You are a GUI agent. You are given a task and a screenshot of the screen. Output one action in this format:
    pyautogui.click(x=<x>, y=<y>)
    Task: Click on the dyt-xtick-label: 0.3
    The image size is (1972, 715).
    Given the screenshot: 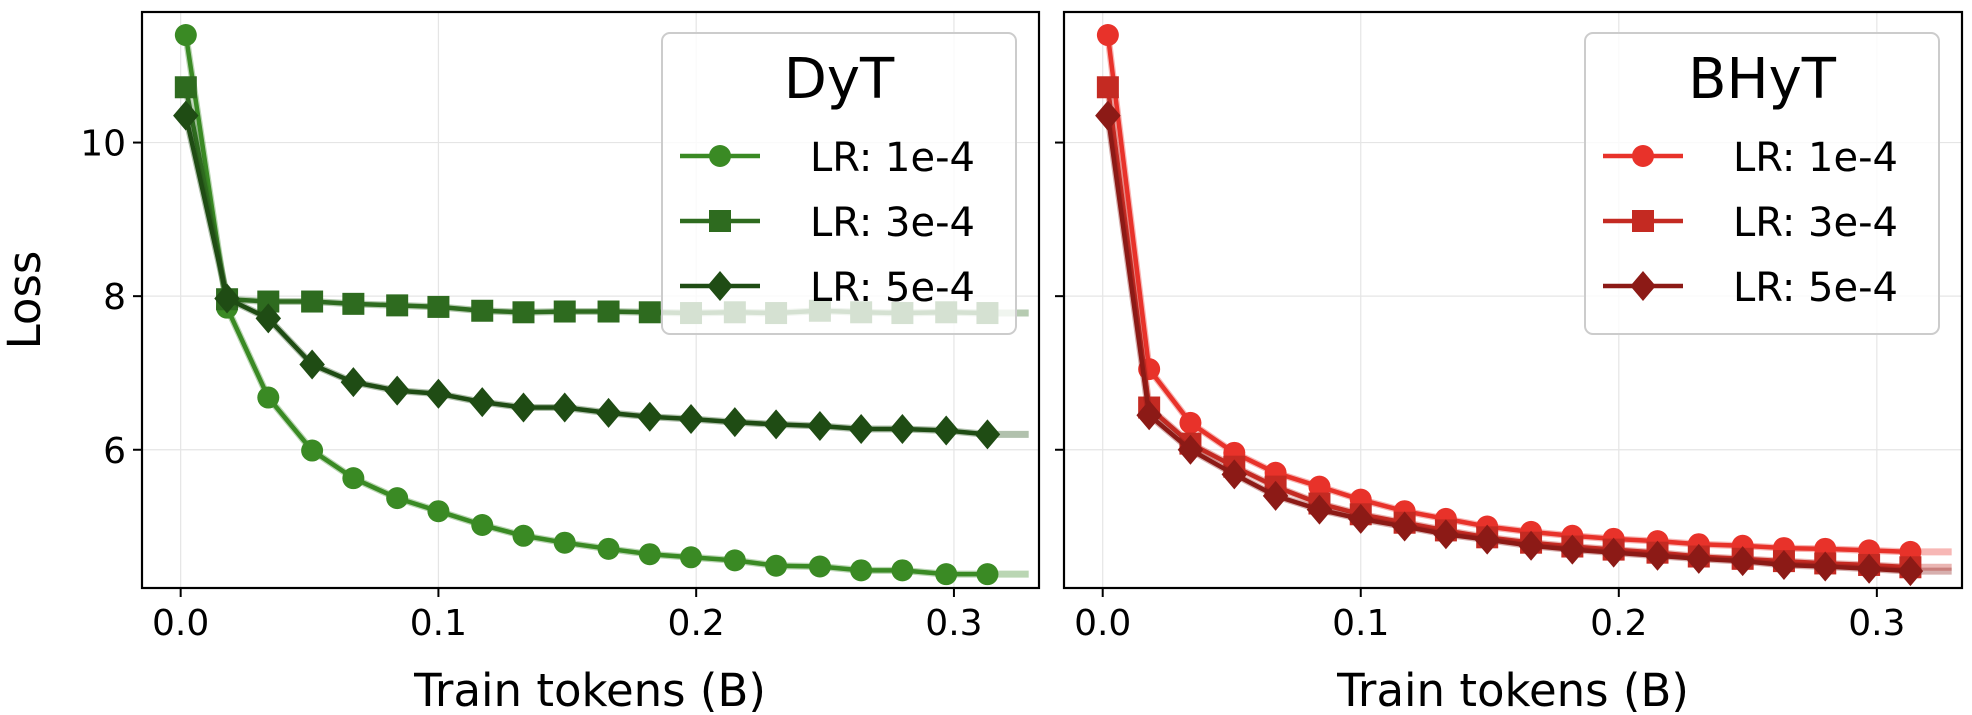 What is the action you would take?
    pyautogui.click(x=953, y=623)
    